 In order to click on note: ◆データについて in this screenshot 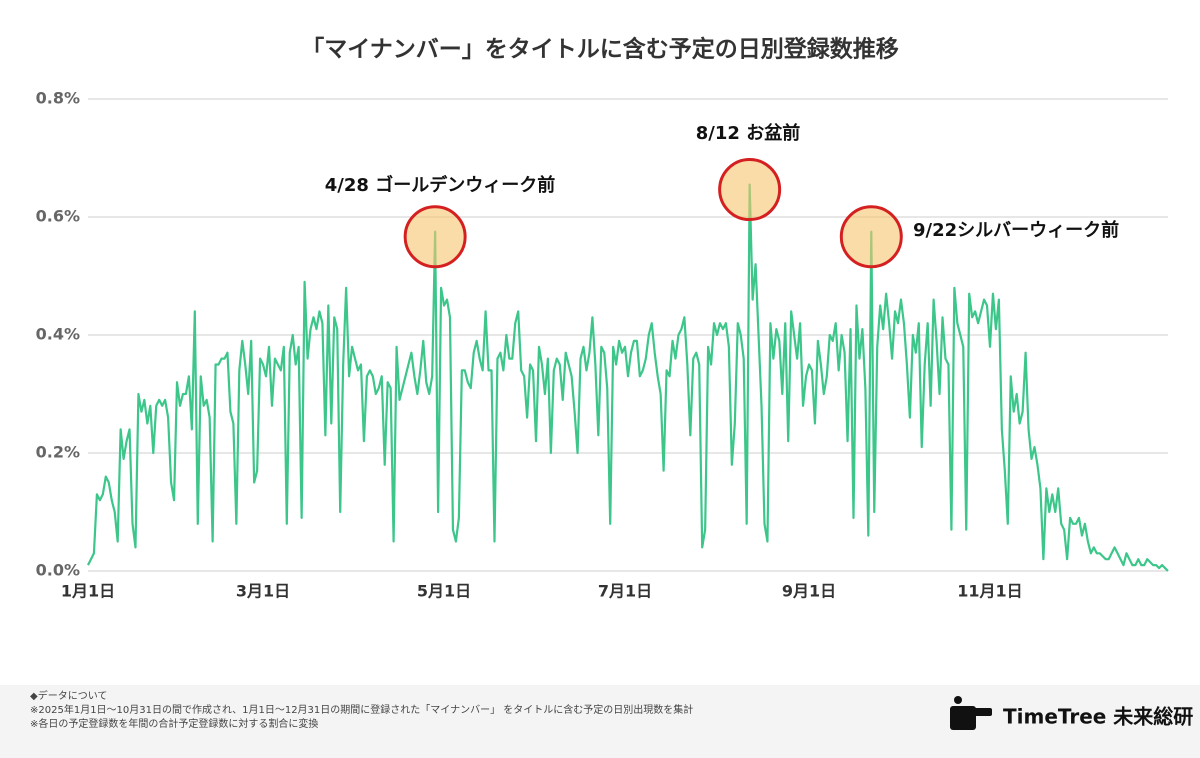, I will do `click(68, 695)`.